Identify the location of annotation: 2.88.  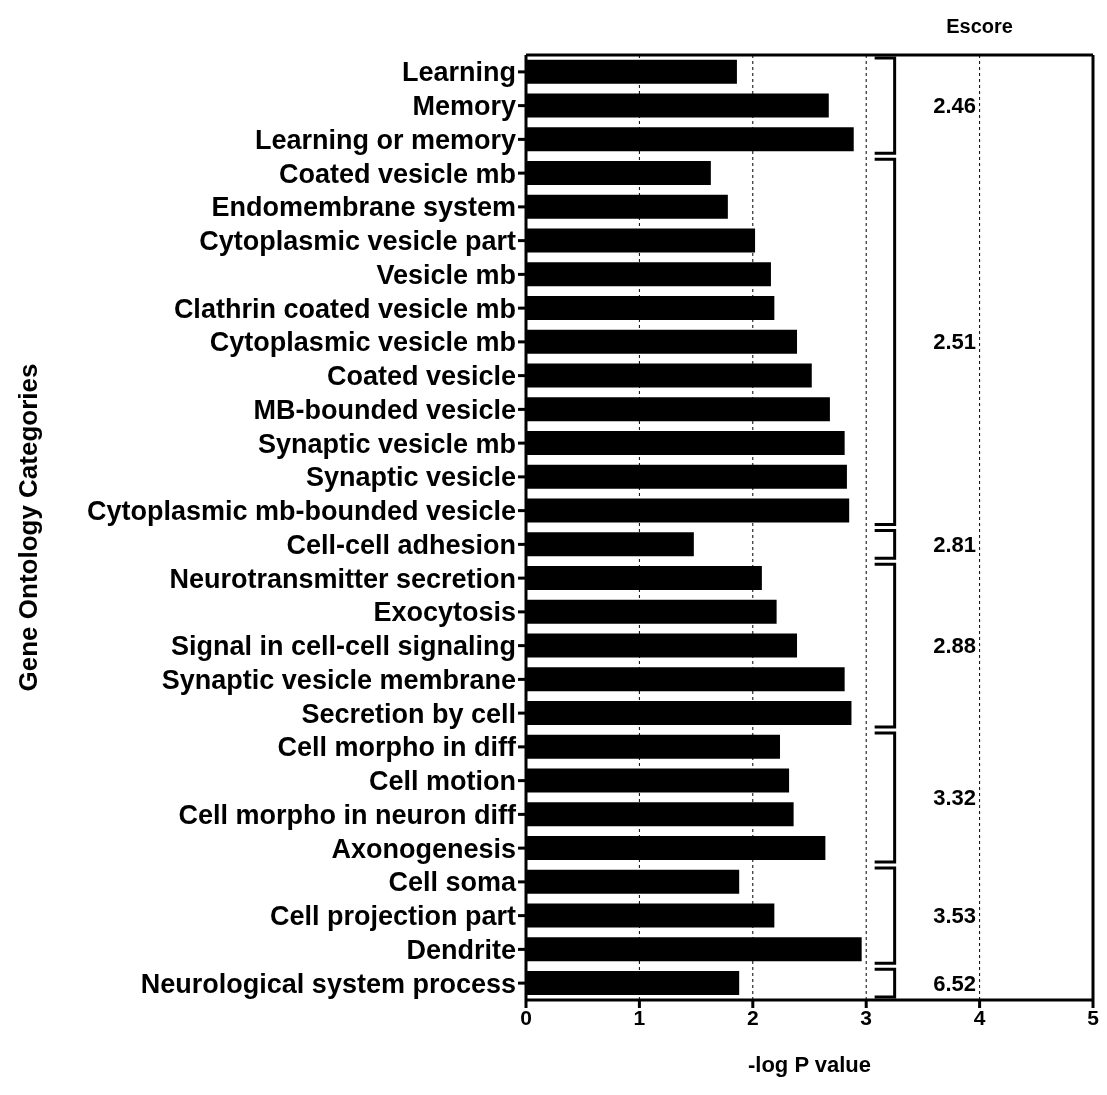
(955, 646).